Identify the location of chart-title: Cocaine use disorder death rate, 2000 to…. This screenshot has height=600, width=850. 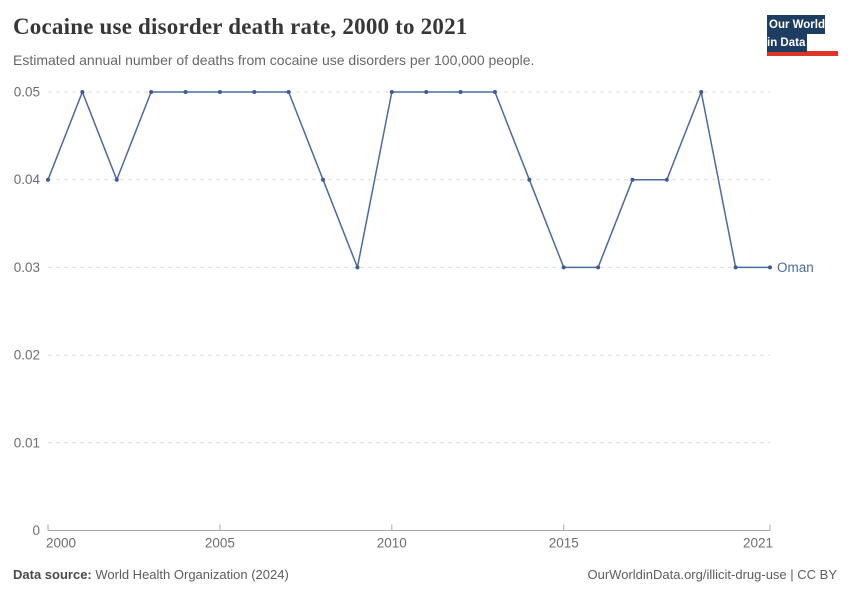
(240, 26).